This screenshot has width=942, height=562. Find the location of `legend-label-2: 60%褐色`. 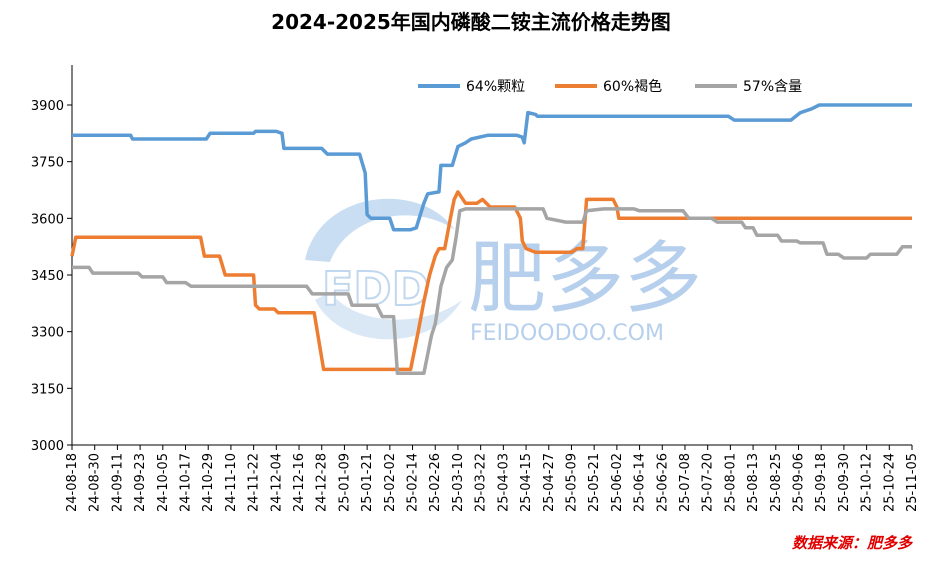

legend-label-2: 60%褐色 is located at coordinates (632, 86).